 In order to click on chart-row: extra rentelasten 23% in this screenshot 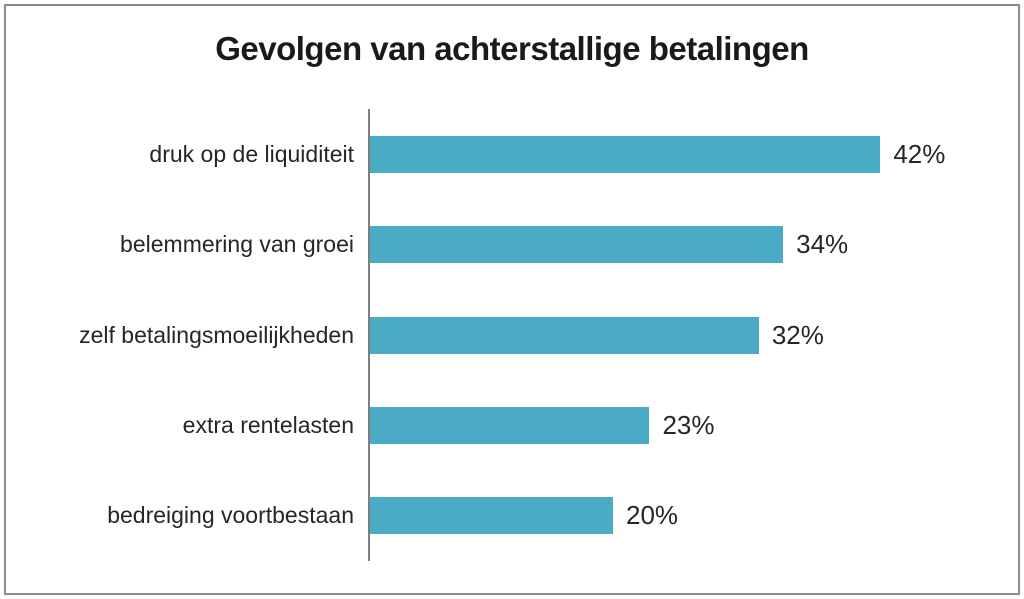, I will do `click(513, 425)`.